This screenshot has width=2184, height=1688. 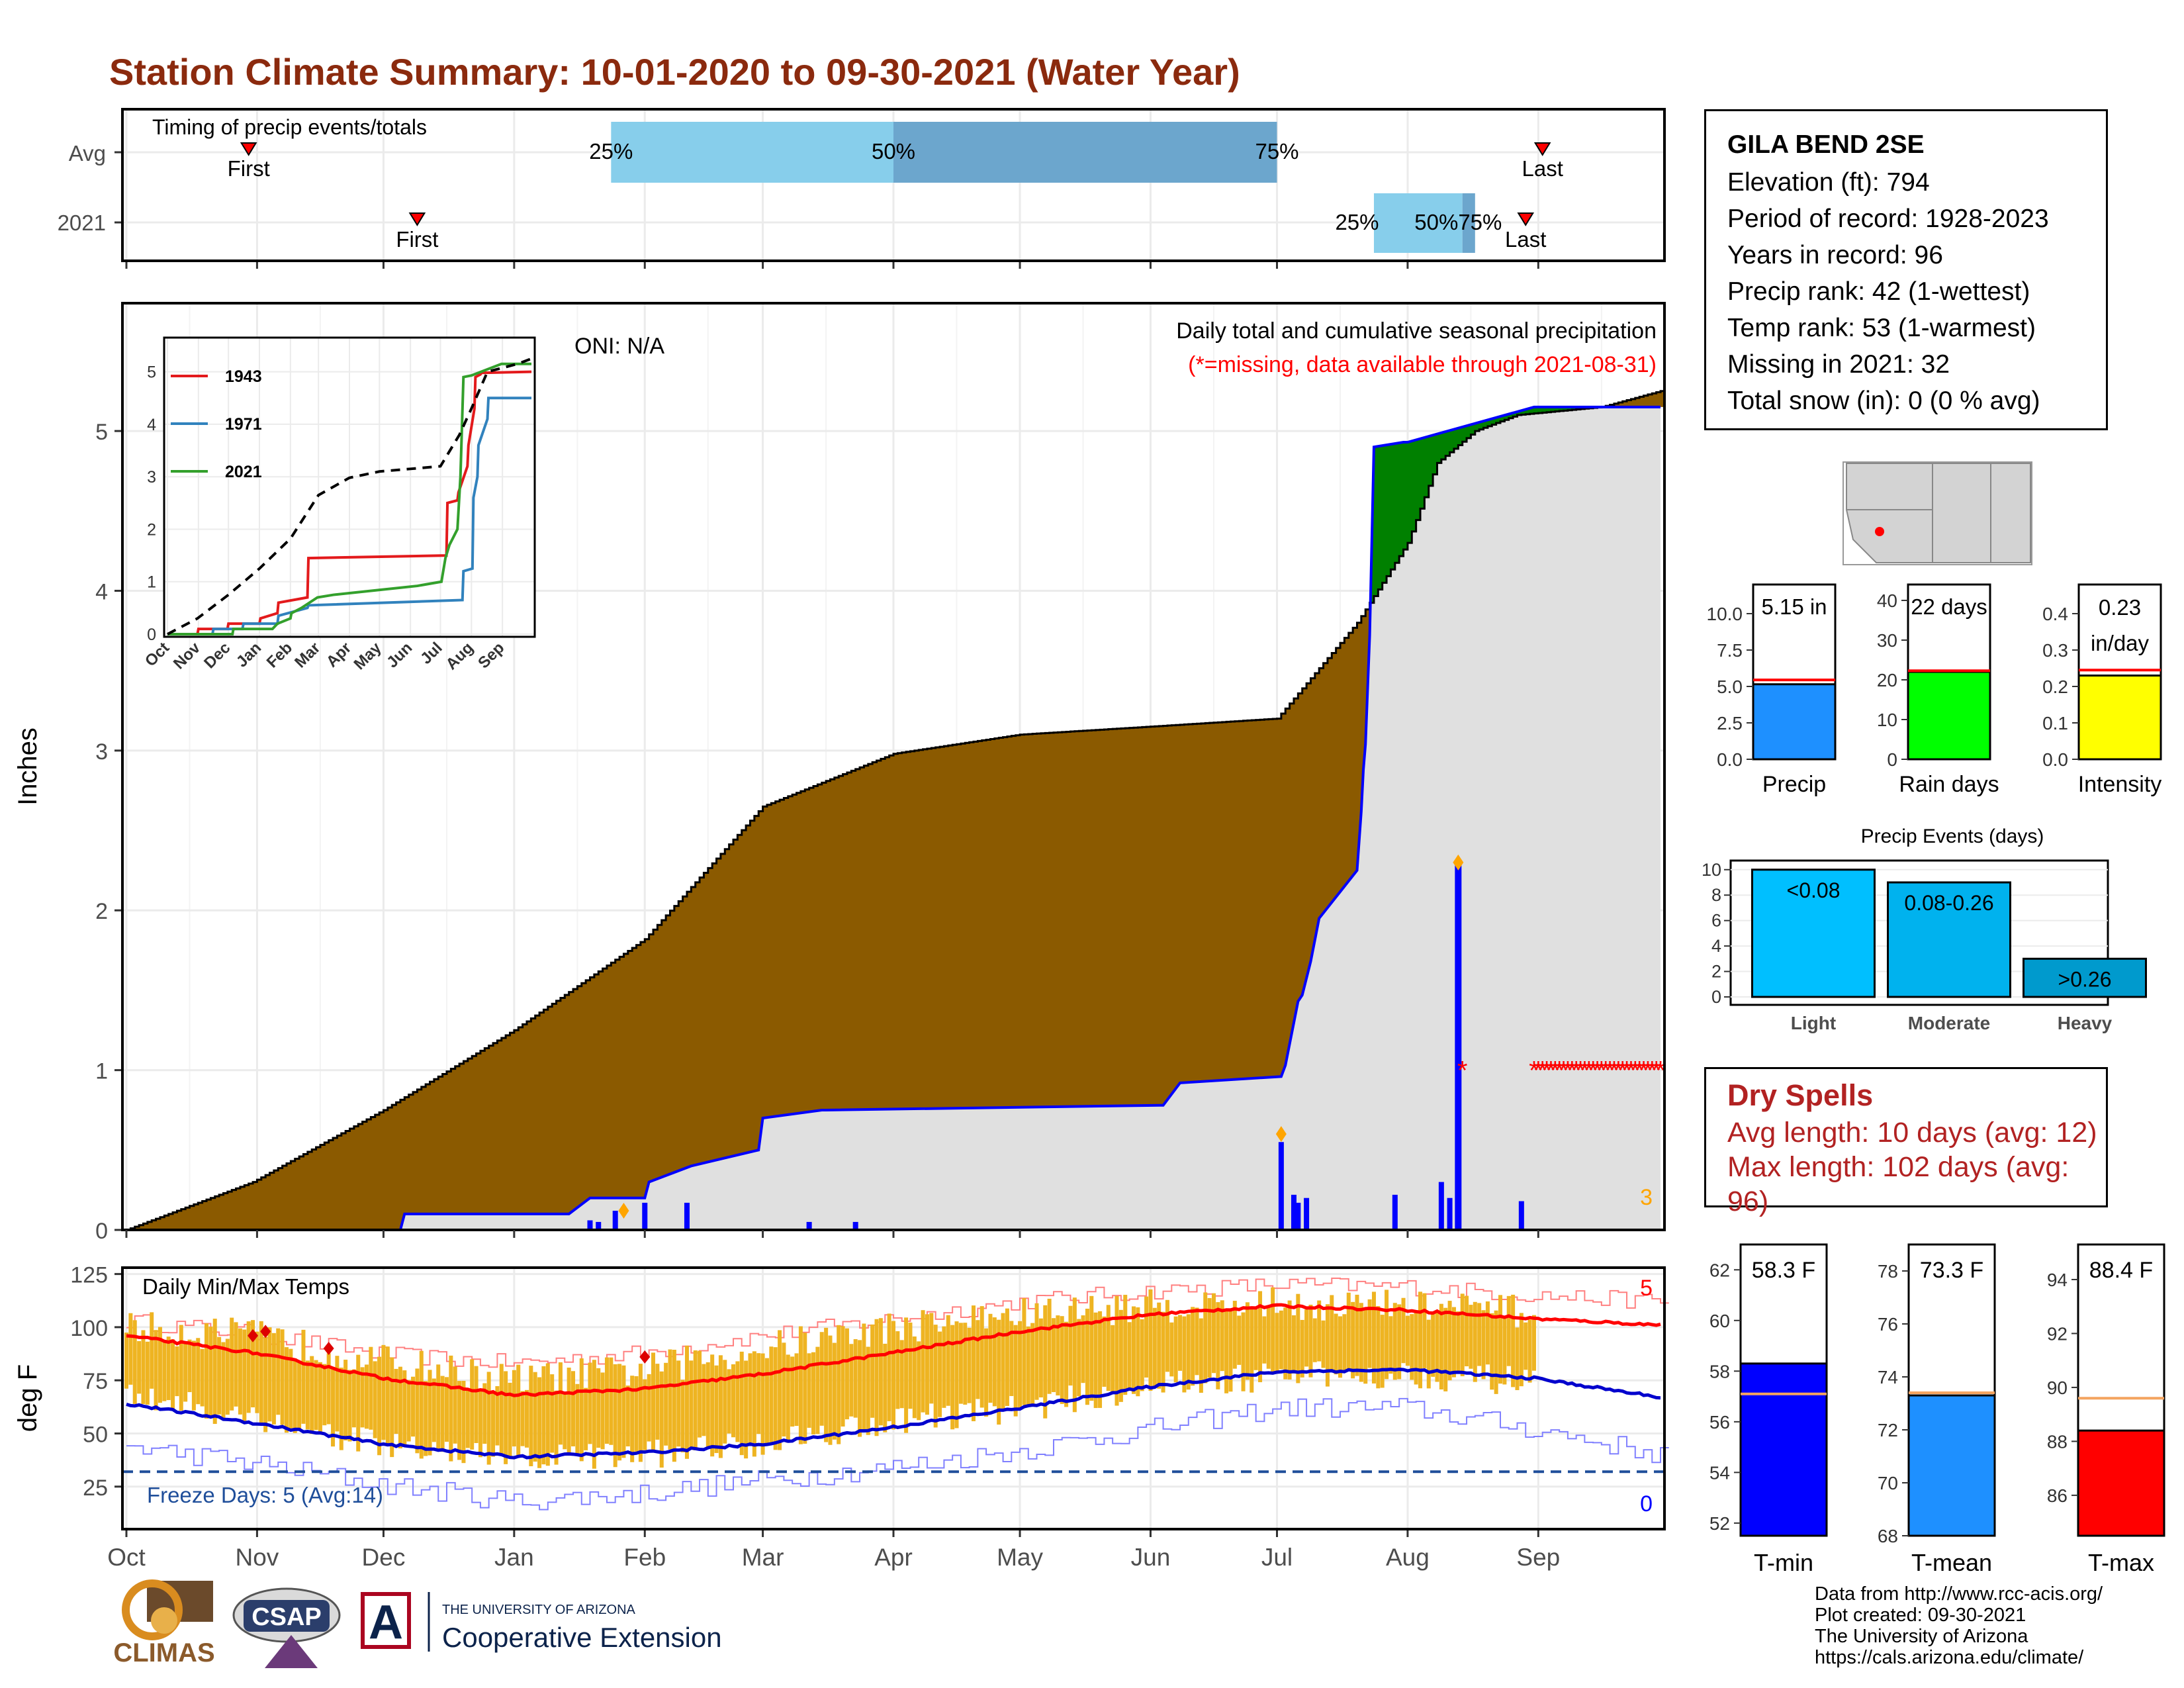 What do you see at coordinates (1829, 182) in the screenshot?
I see `station-elevation: Elevation (ft): 794` at bounding box center [1829, 182].